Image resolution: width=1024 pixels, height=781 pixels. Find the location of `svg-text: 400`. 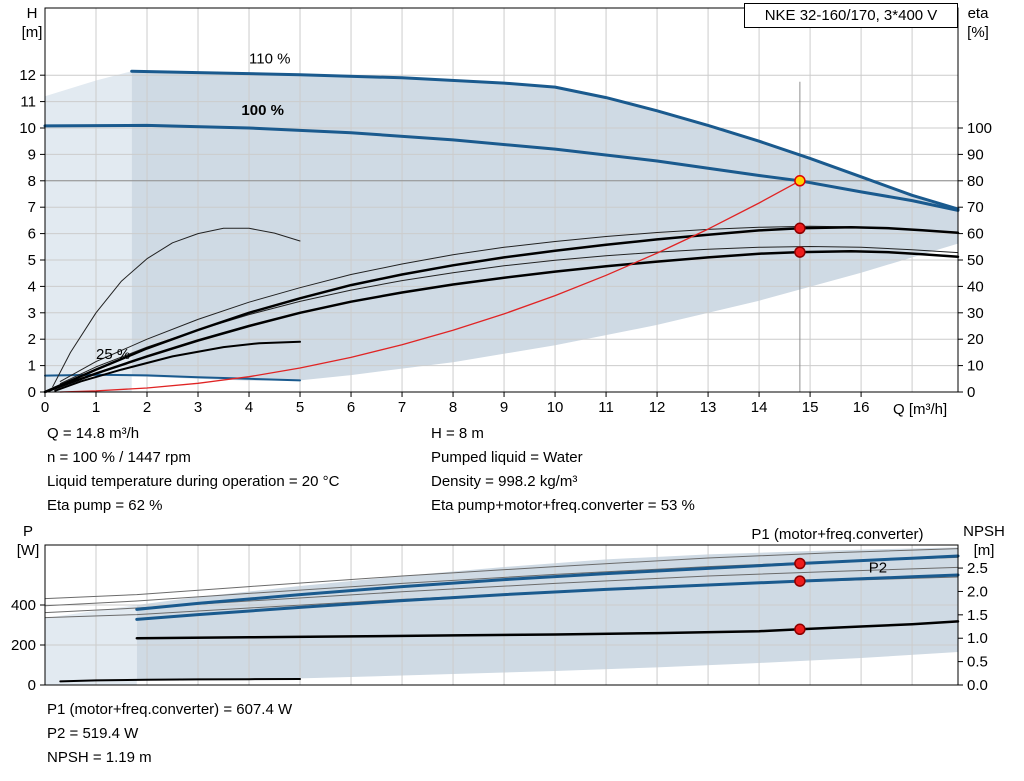

svg-text: 400 is located at coordinates (23, 605).